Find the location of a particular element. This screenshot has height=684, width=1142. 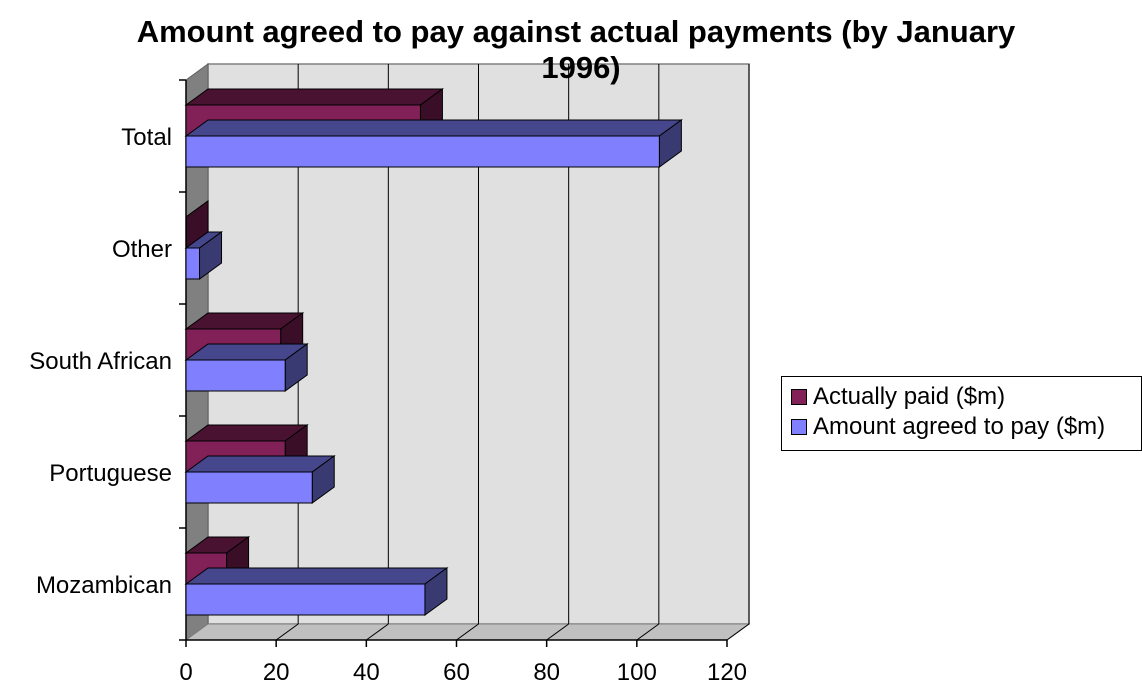

category-group-total is located at coordinates (433, 128).